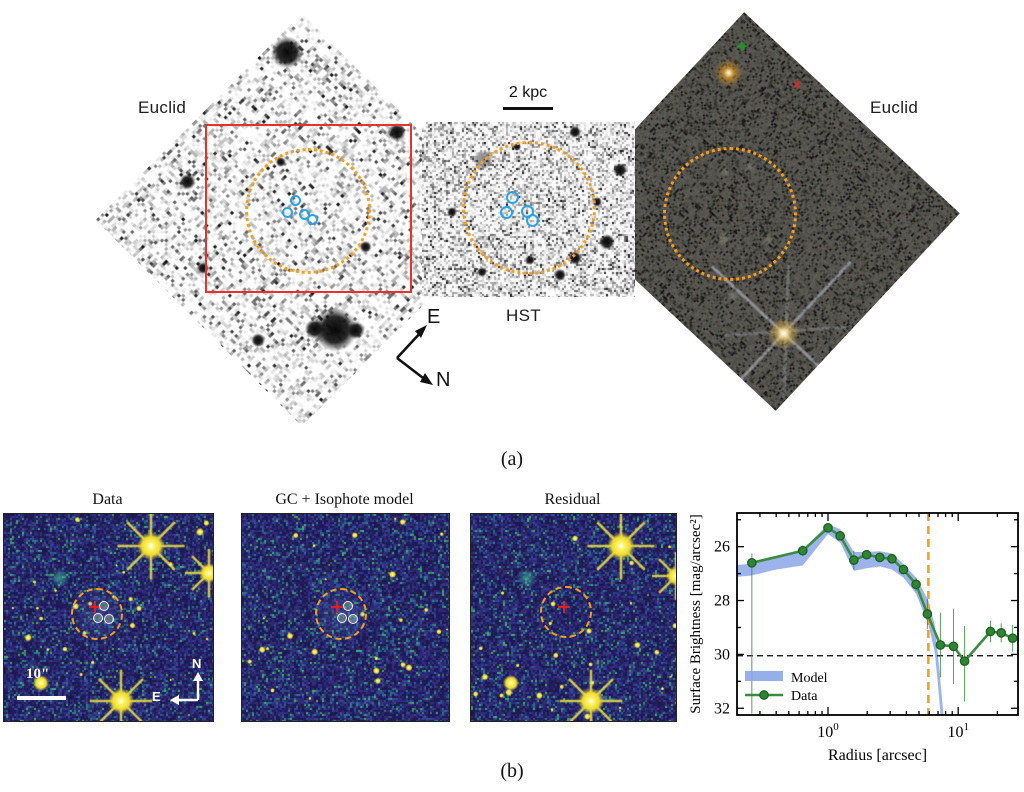 The height and width of the screenshot is (792, 1024). What do you see at coordinates (186, 688) in the screenshot?
I see `compass-b-icon` at bounding box center [186, 688].